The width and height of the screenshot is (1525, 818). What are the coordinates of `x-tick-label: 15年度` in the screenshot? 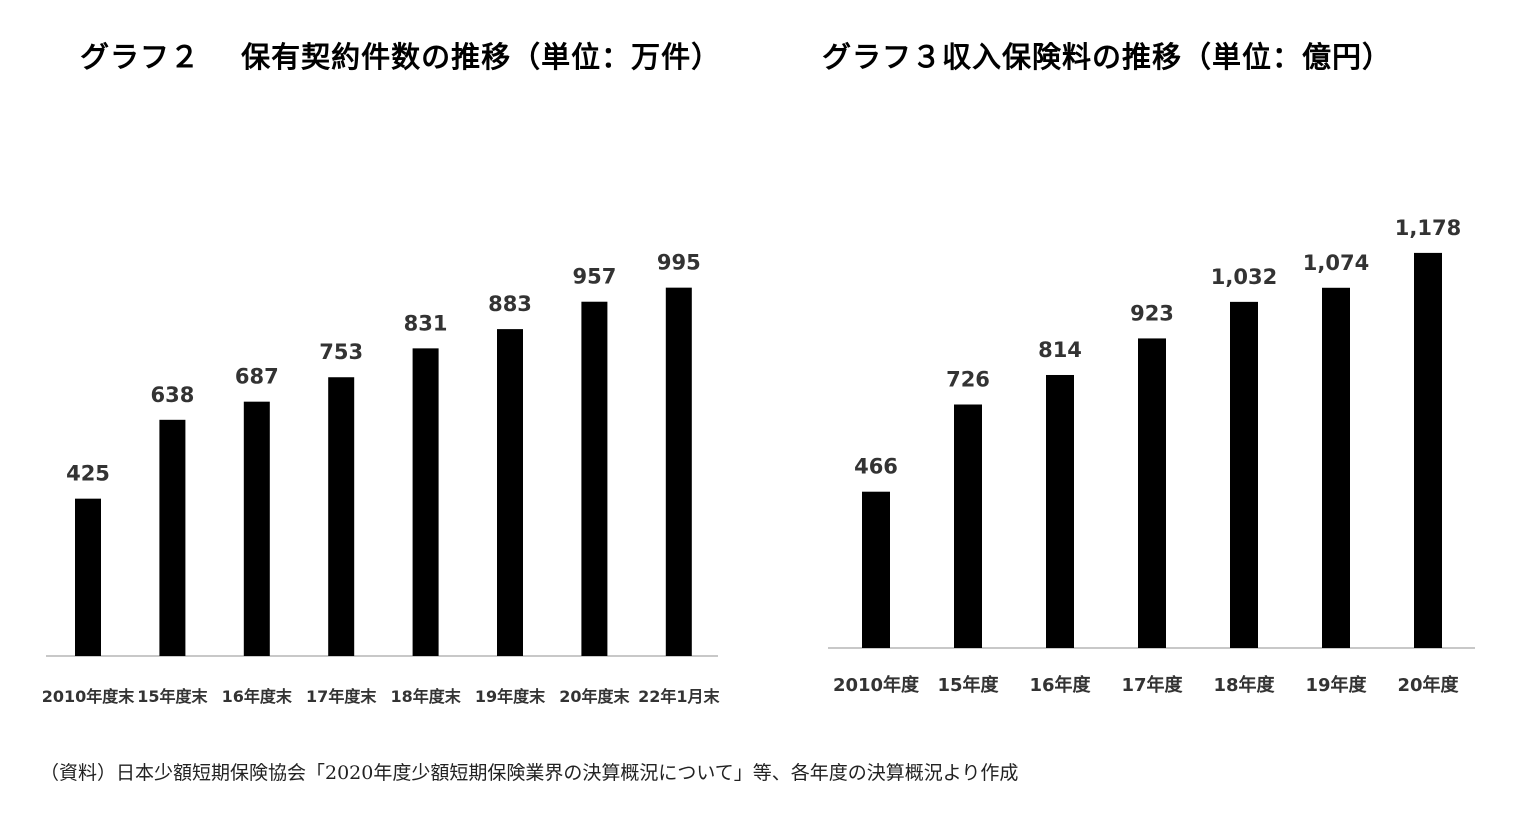 It's located at (968, 685).